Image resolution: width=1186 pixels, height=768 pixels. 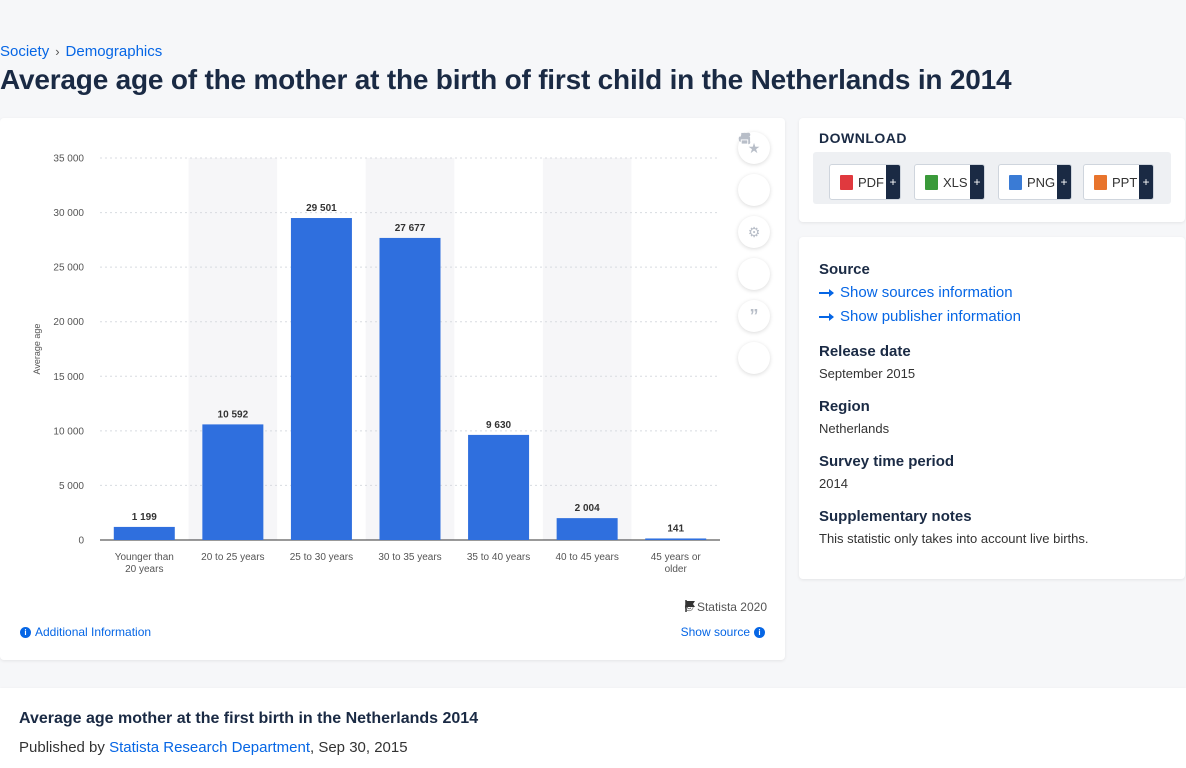 I want to click on y-tick-label: 20 000, so click(x=68, y=322).